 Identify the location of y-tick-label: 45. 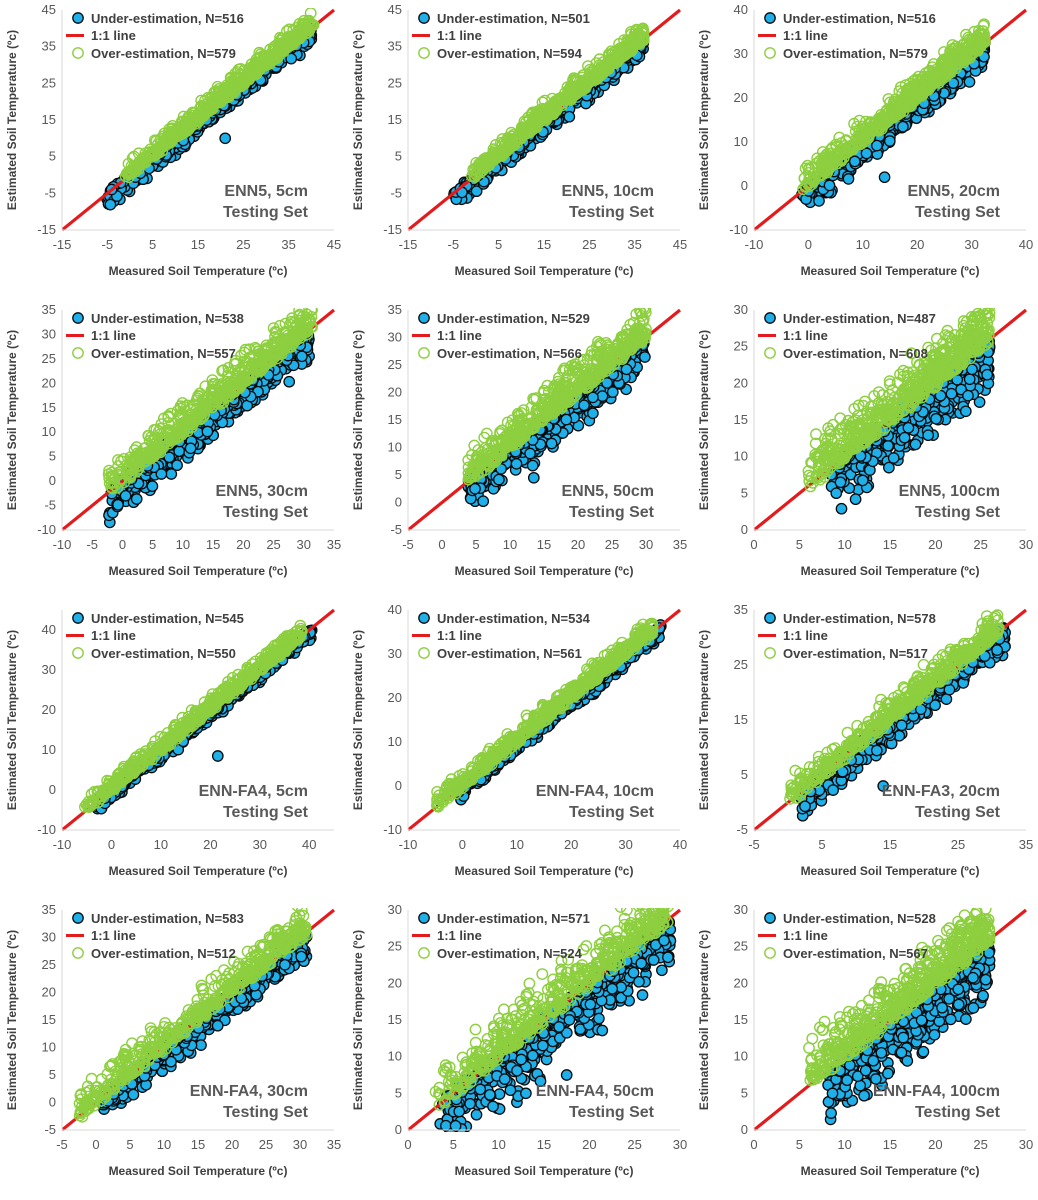
(49, 9).